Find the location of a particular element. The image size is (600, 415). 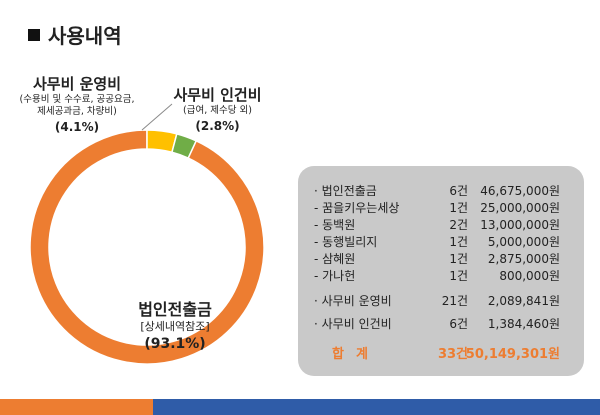

corp-transfer-percent: (93.1%) is located at coordinates (175, 343).